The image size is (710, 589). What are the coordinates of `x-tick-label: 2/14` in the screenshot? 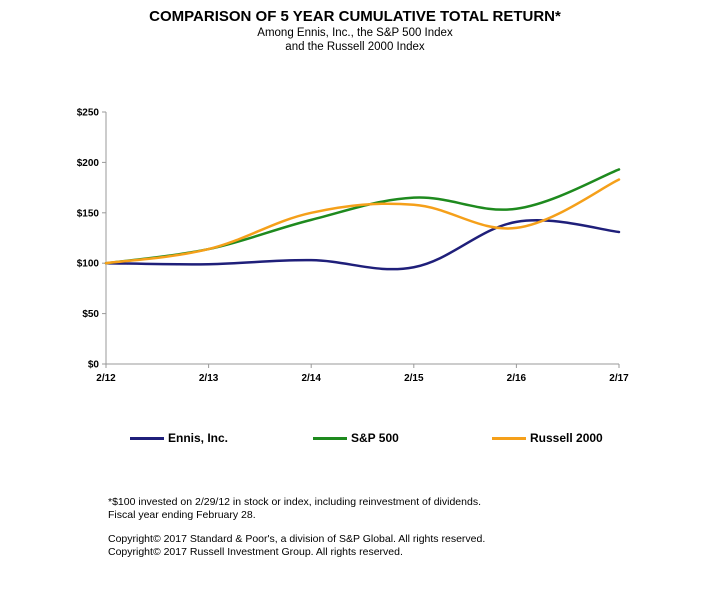 It's located at (311, 378).